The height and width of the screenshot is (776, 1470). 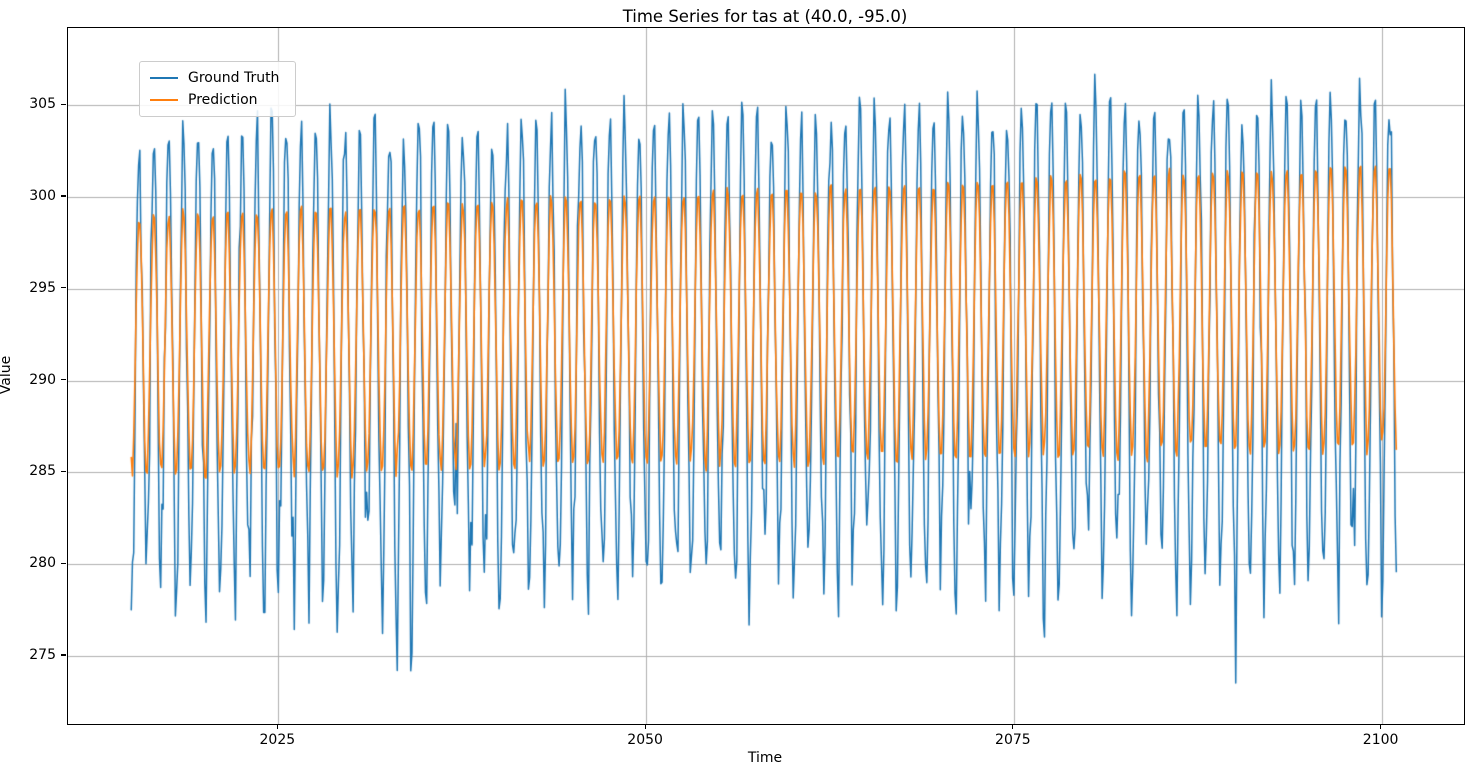 What do you see at coordinates (42, 195) in the screenshot?
I see `y-tick-label: 300` at bounding box center [42, 195].